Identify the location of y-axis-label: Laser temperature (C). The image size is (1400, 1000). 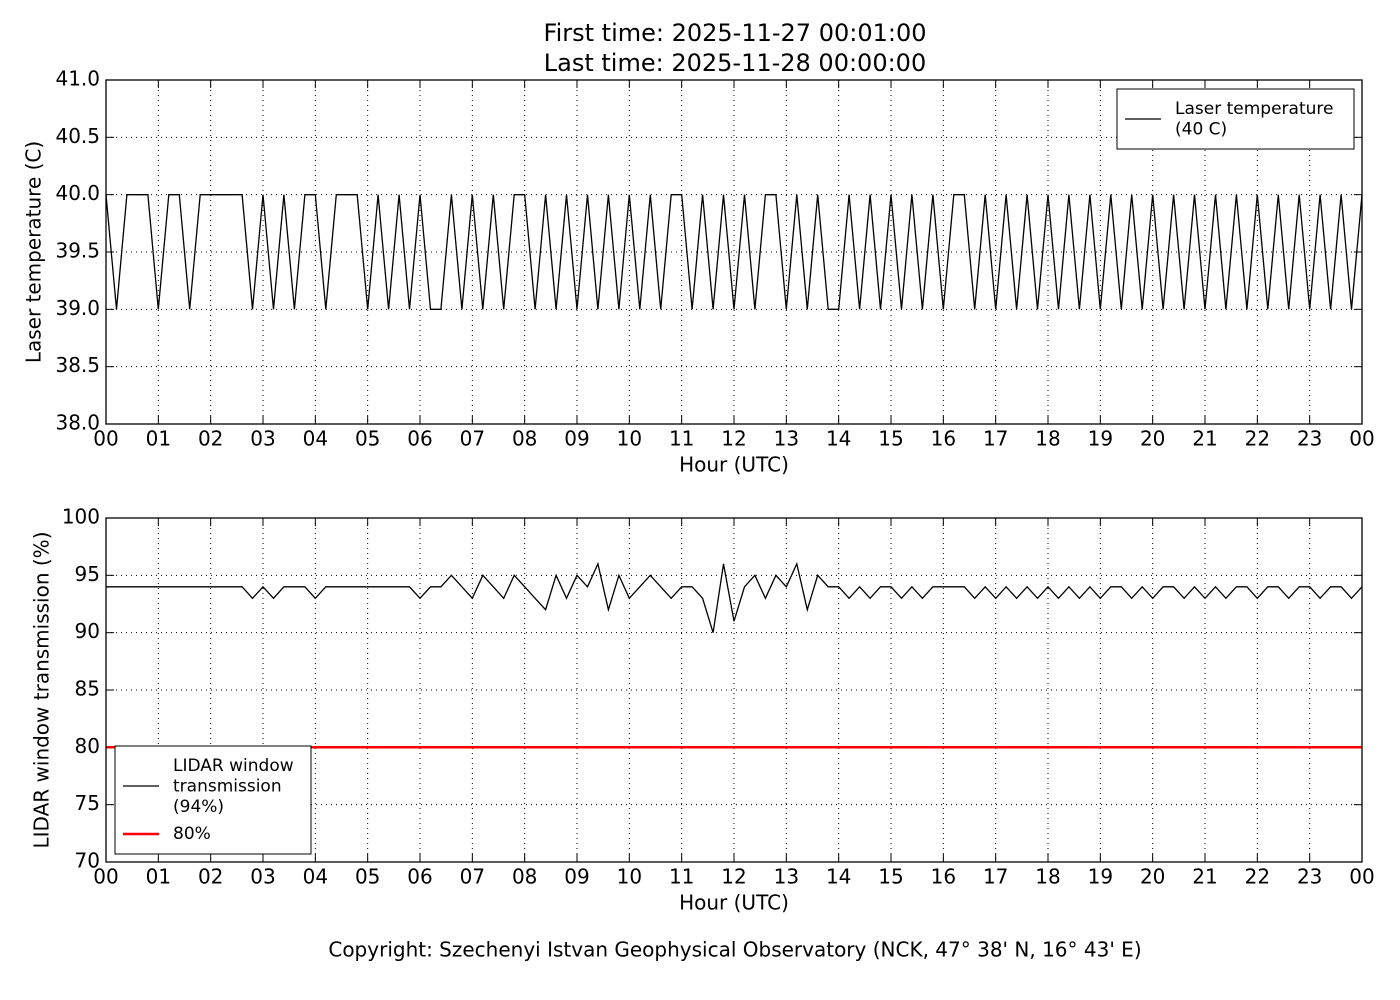
(34, 252).